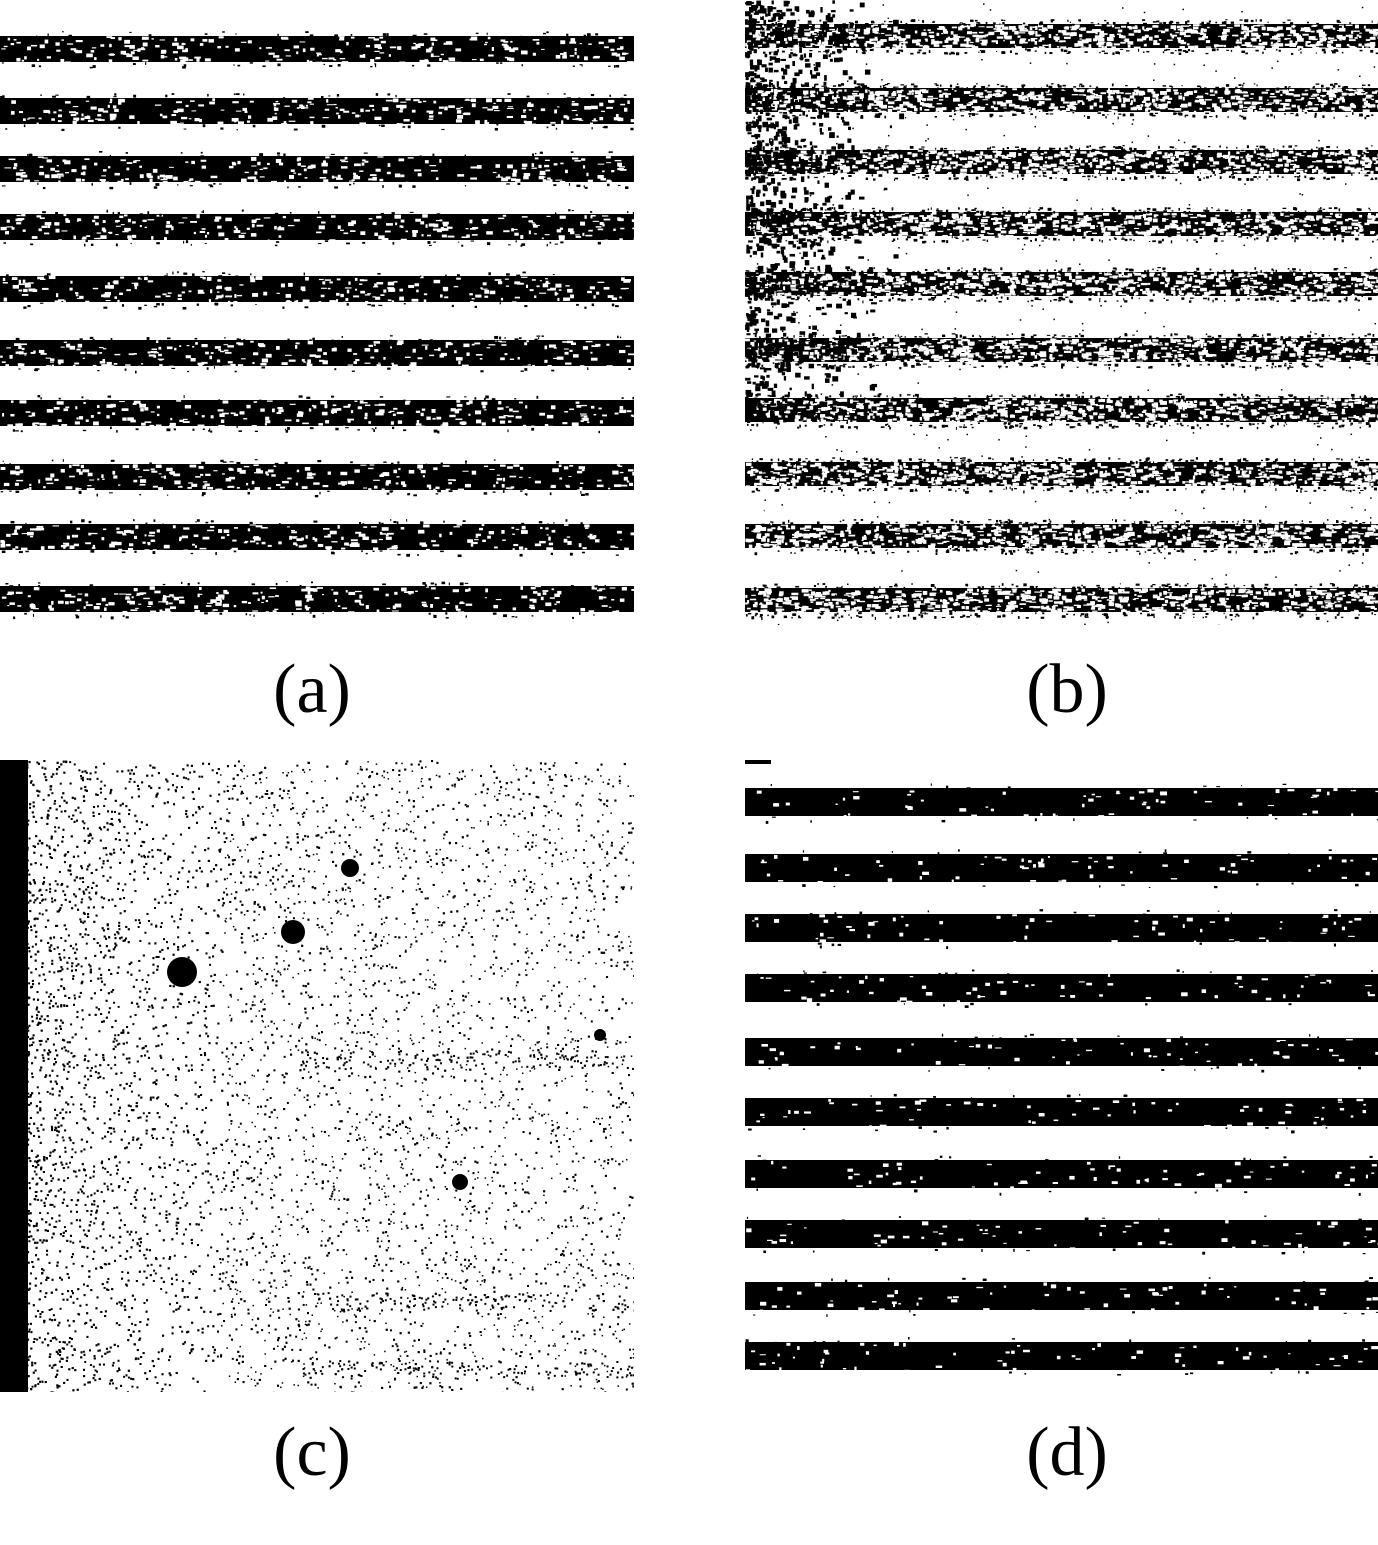 This screenshot has height=1545, width=1378. What do you see at coordinates (312, 1453) in the screenshot?
I see `caption-c: (c)` at bounding box center [312, 1453].